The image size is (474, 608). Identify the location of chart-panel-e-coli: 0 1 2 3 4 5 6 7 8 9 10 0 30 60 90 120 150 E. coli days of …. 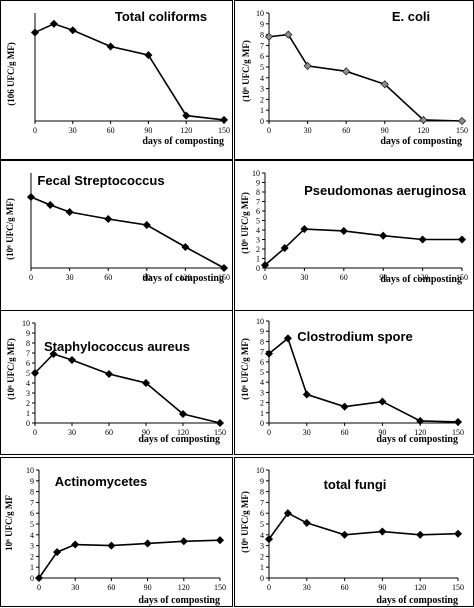
(354, 80).